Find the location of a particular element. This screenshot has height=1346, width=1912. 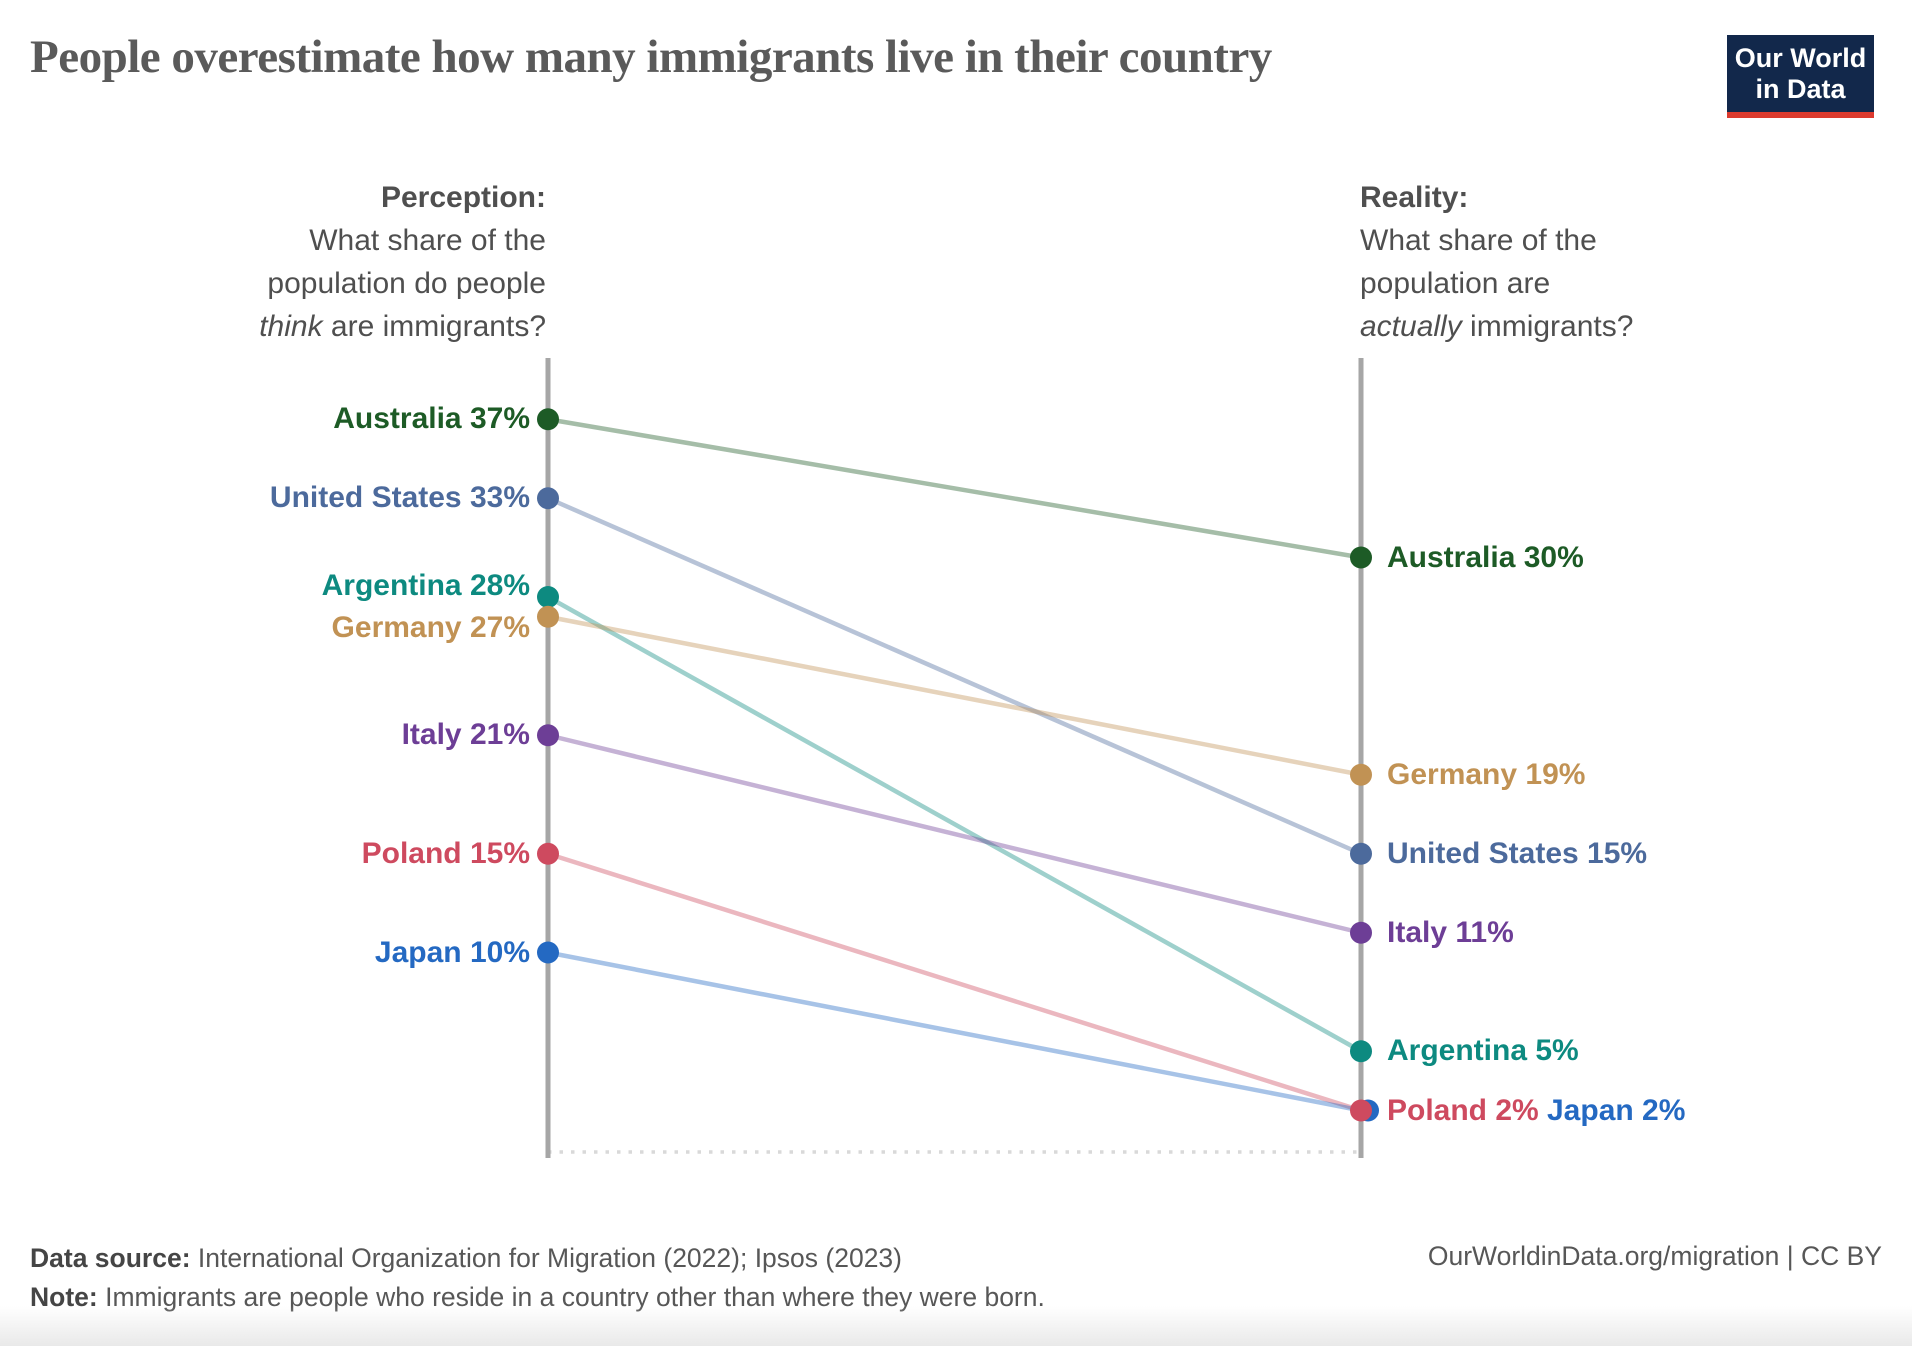

dot-japan-perception is located at coordinates (548, 952).